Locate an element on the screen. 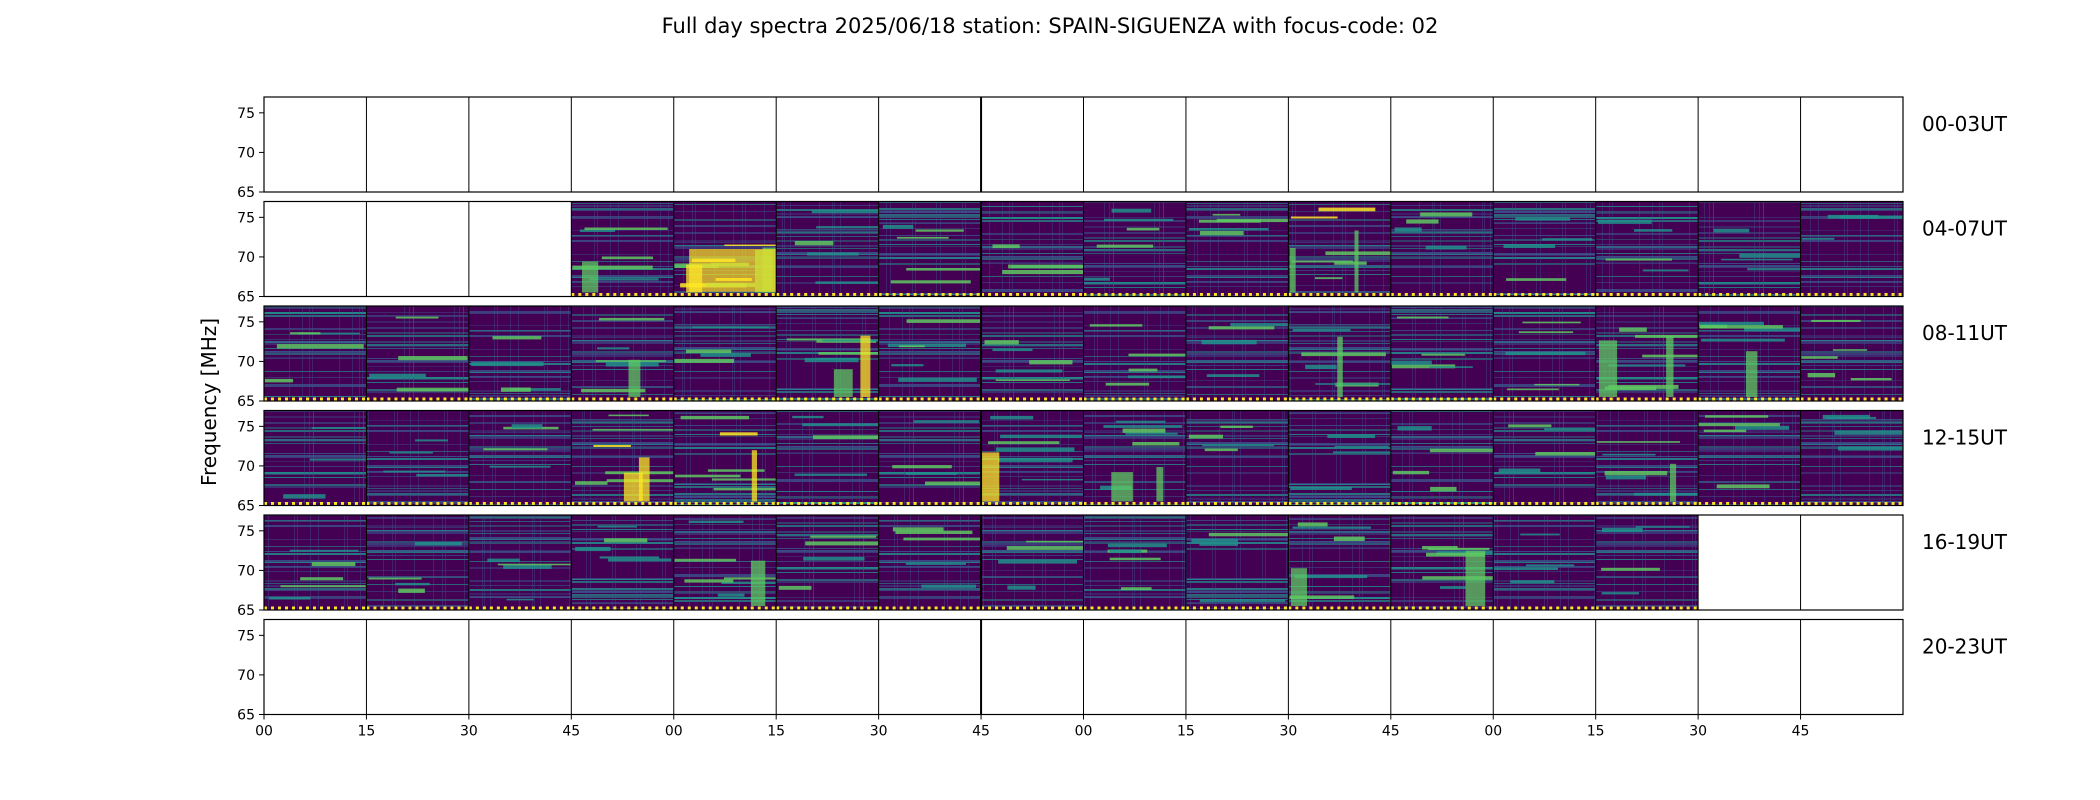 This screenshot has height=800, width=2100. panel-row: 75 70 65 04-07UT is located at coordinates (1122, 253).